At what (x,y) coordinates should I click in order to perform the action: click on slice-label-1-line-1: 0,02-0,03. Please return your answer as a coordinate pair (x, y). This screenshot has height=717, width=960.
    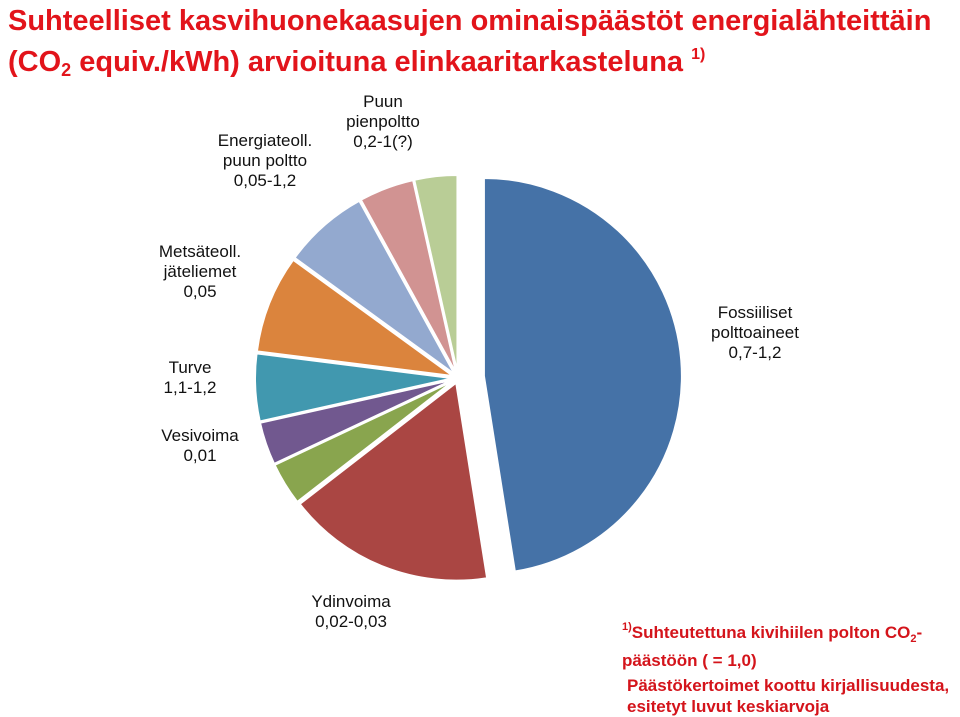
    Looking at the image, I should click on (351, 621).